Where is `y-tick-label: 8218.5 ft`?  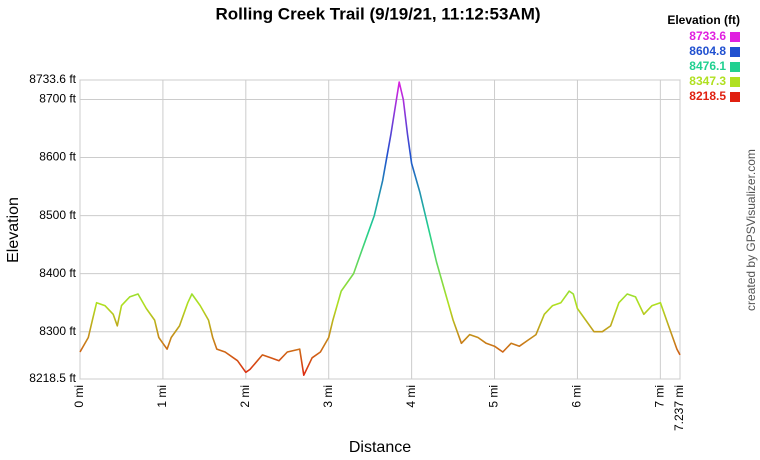
y-tick-label: 8218.5 ft is located at coordinates (52, 378).